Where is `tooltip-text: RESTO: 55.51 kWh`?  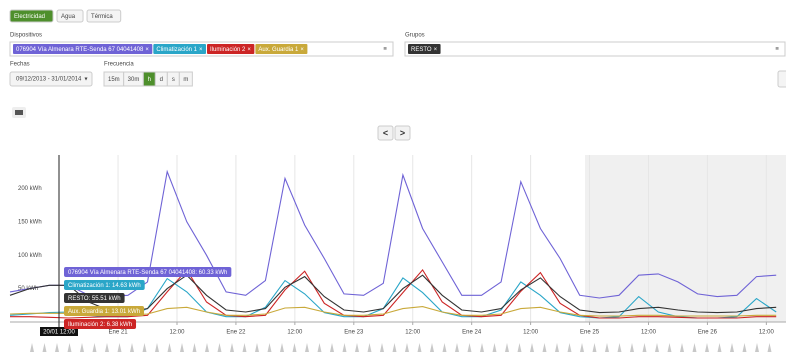
tooltip-text: RESTO: 55.51 kWh is located at coordinates (94, 299).